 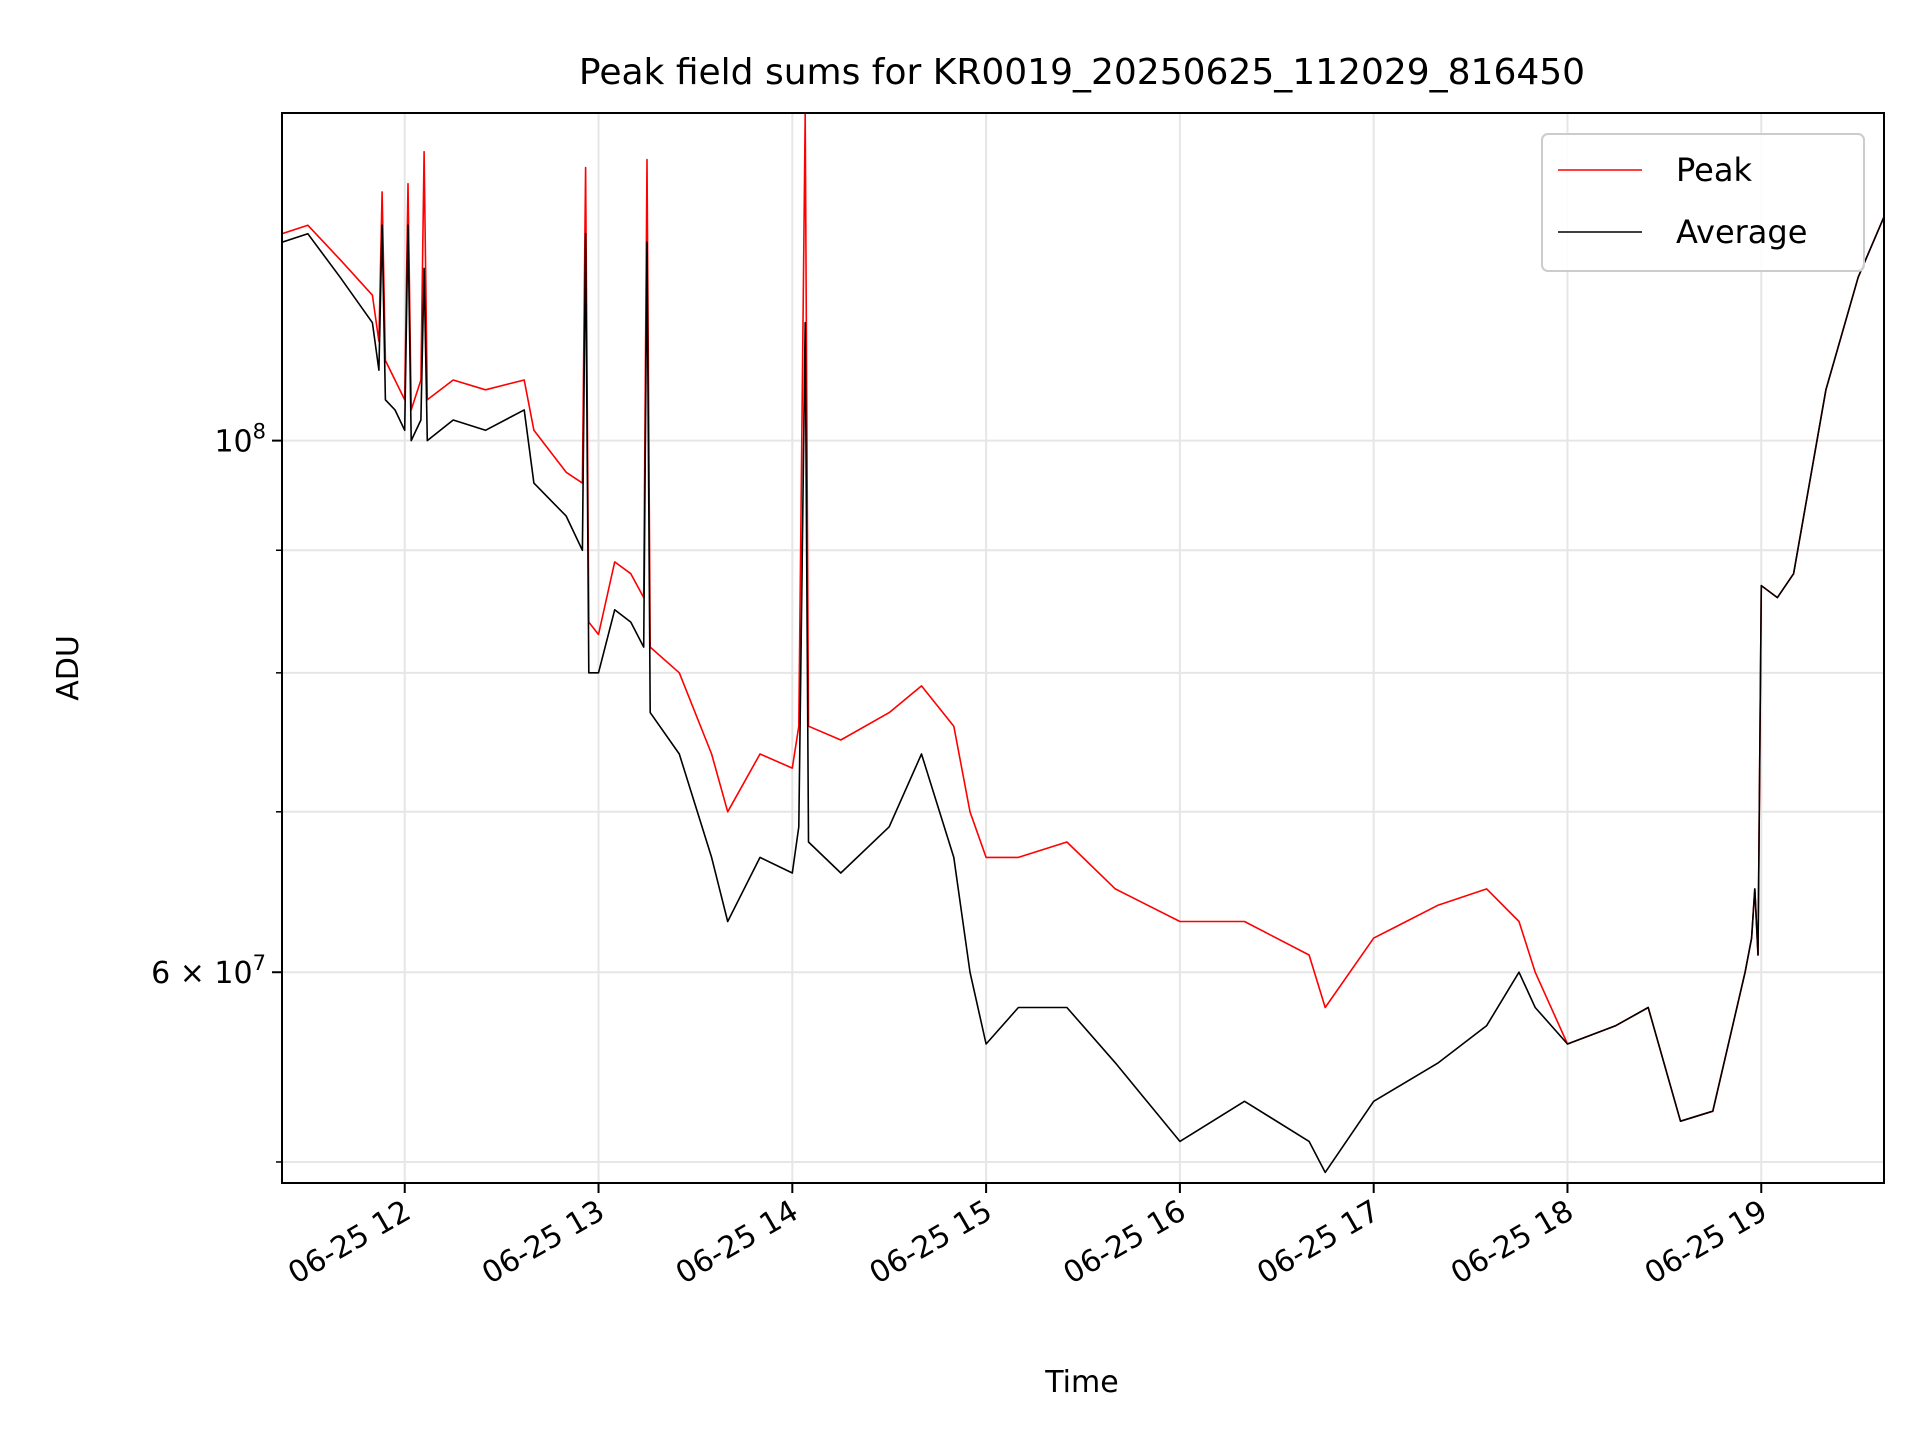 I want to click on legend-label-average: Average, so click(x=1741, y=232).